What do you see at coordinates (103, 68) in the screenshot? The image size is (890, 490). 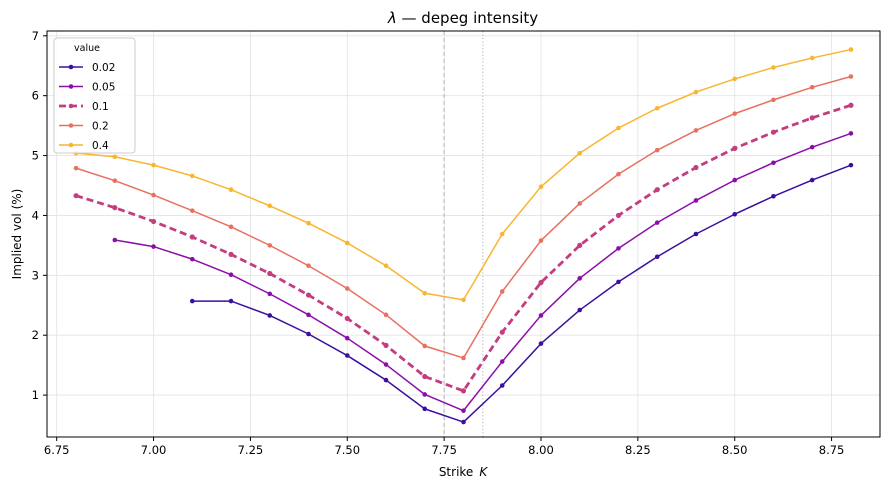 I see `legend-label: 0.02` at bounding box center [103, 68].